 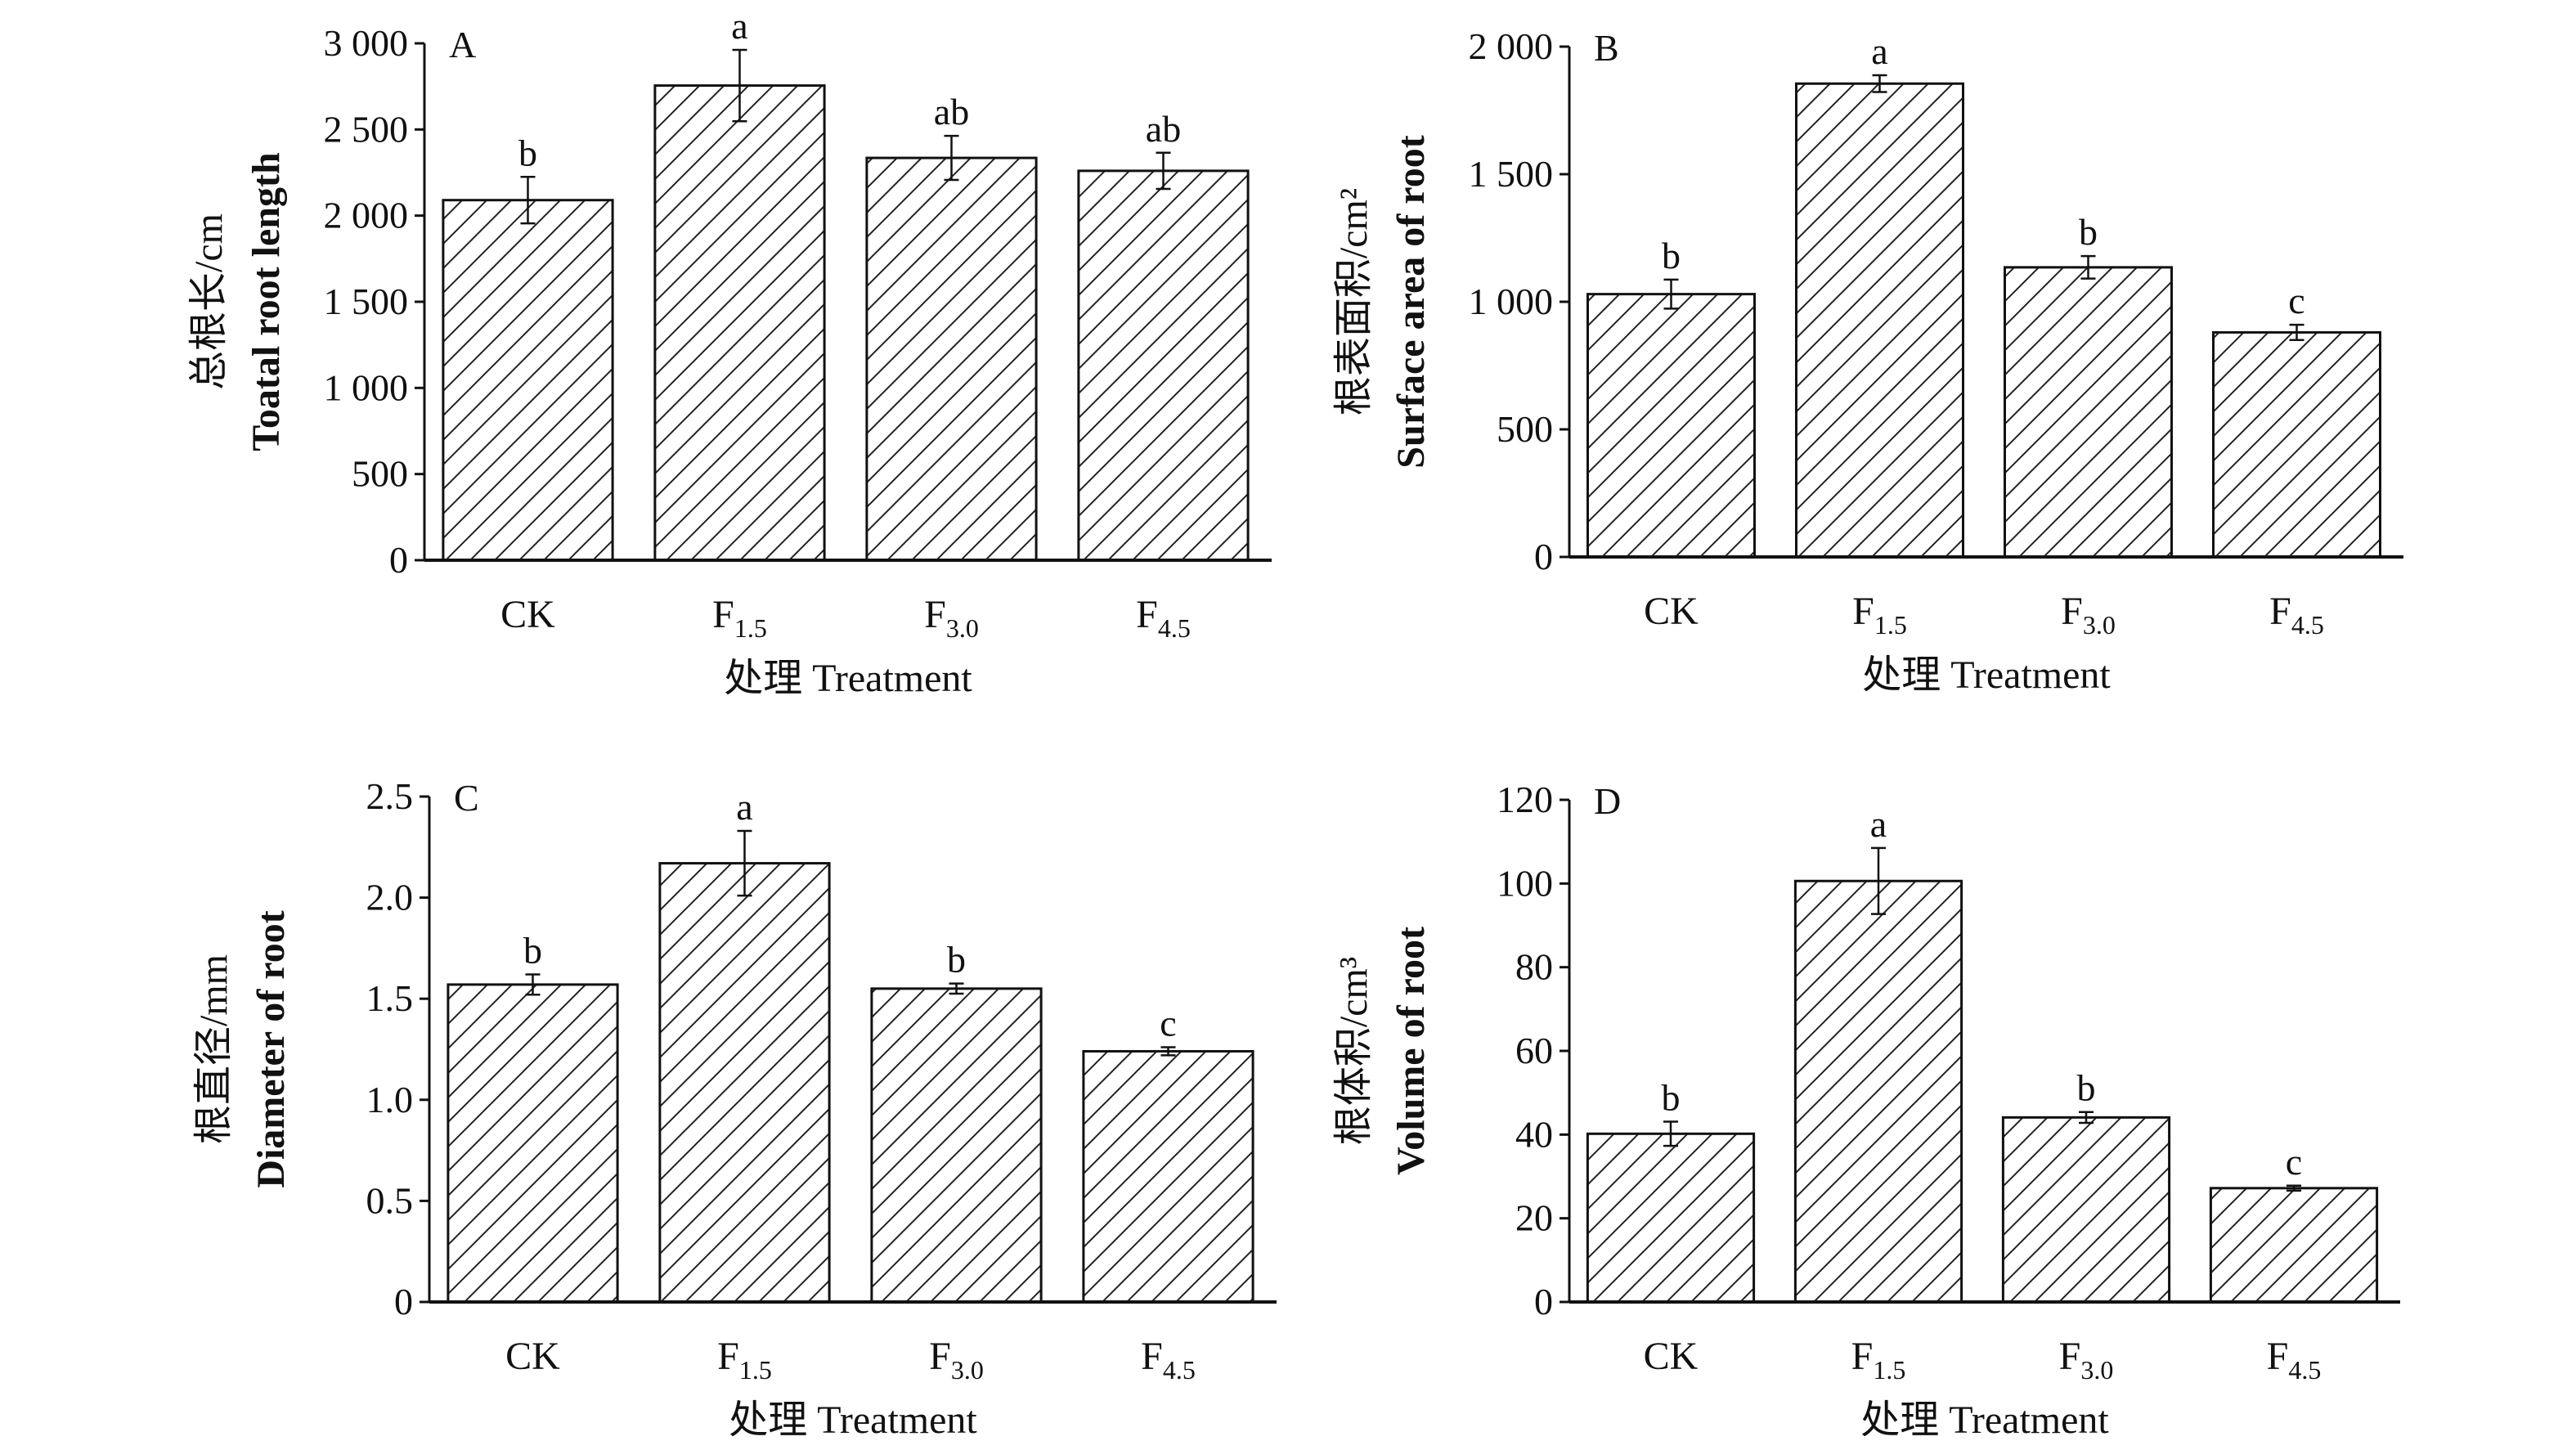 I want to click on y-tick-label: 3 000, so click(x=366, y=43).